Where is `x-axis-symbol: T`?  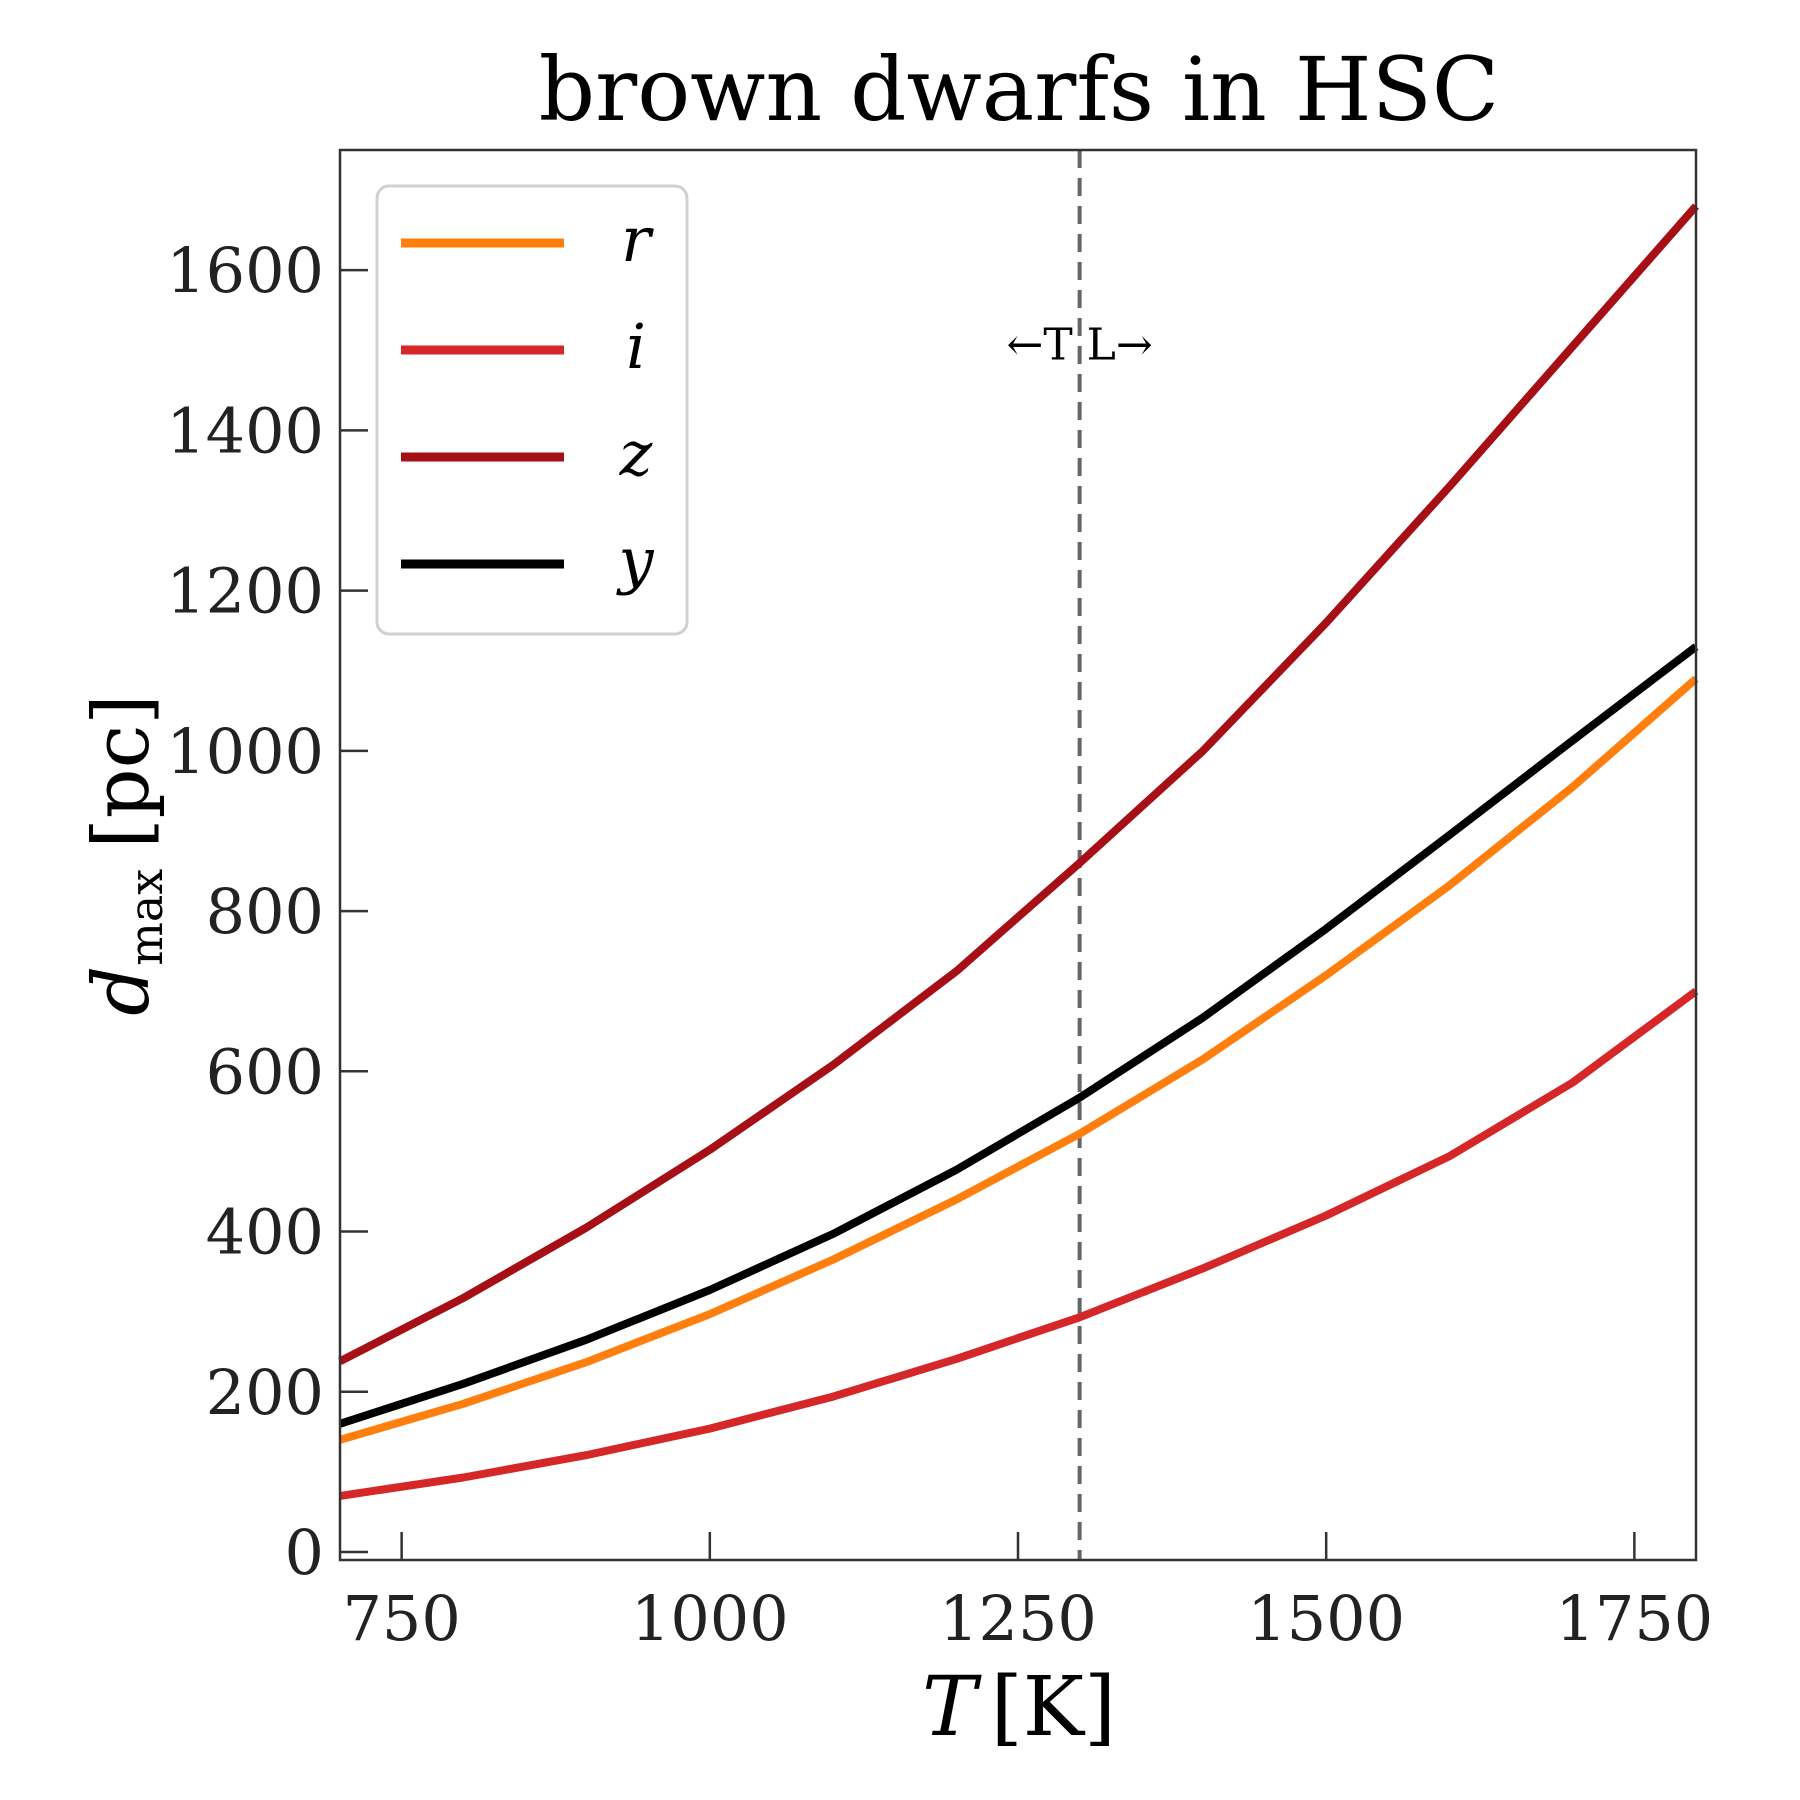 x-axis-symbol: T is located at coordinates (952, 1707).